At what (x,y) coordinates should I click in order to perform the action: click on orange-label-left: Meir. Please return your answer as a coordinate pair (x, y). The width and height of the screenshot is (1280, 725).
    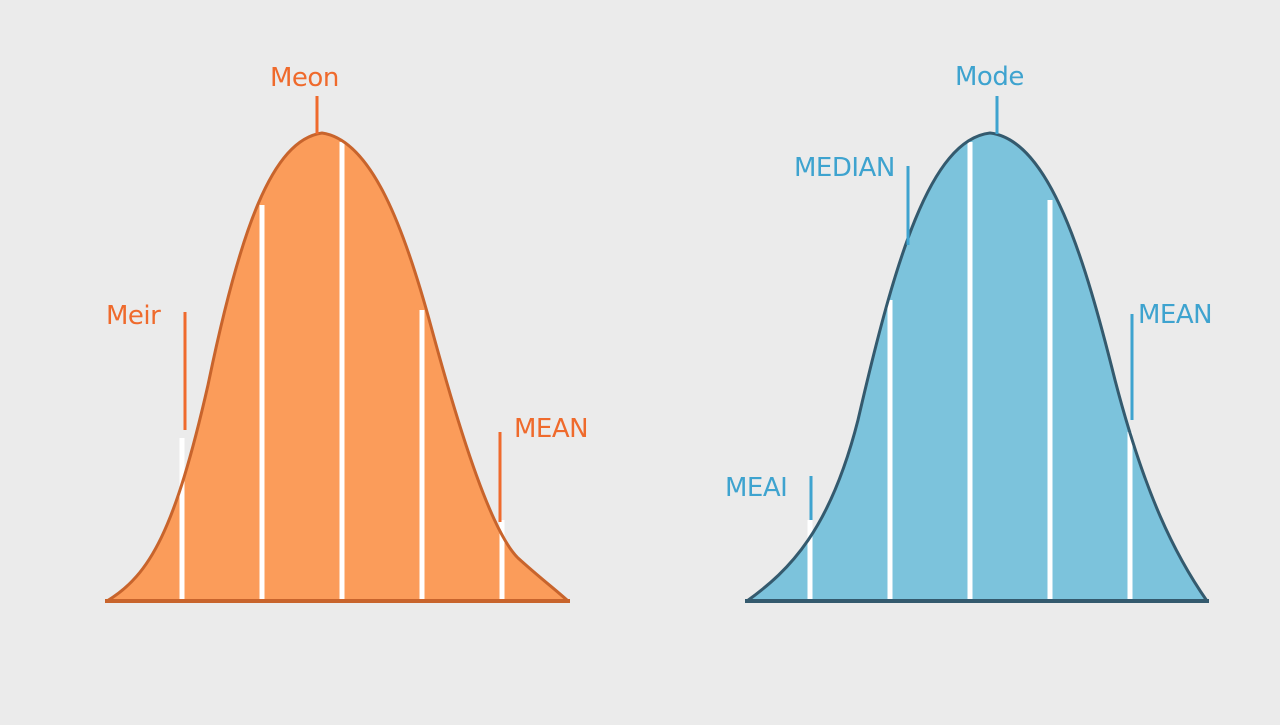
    Looking at the image, I should click on (133, 316).